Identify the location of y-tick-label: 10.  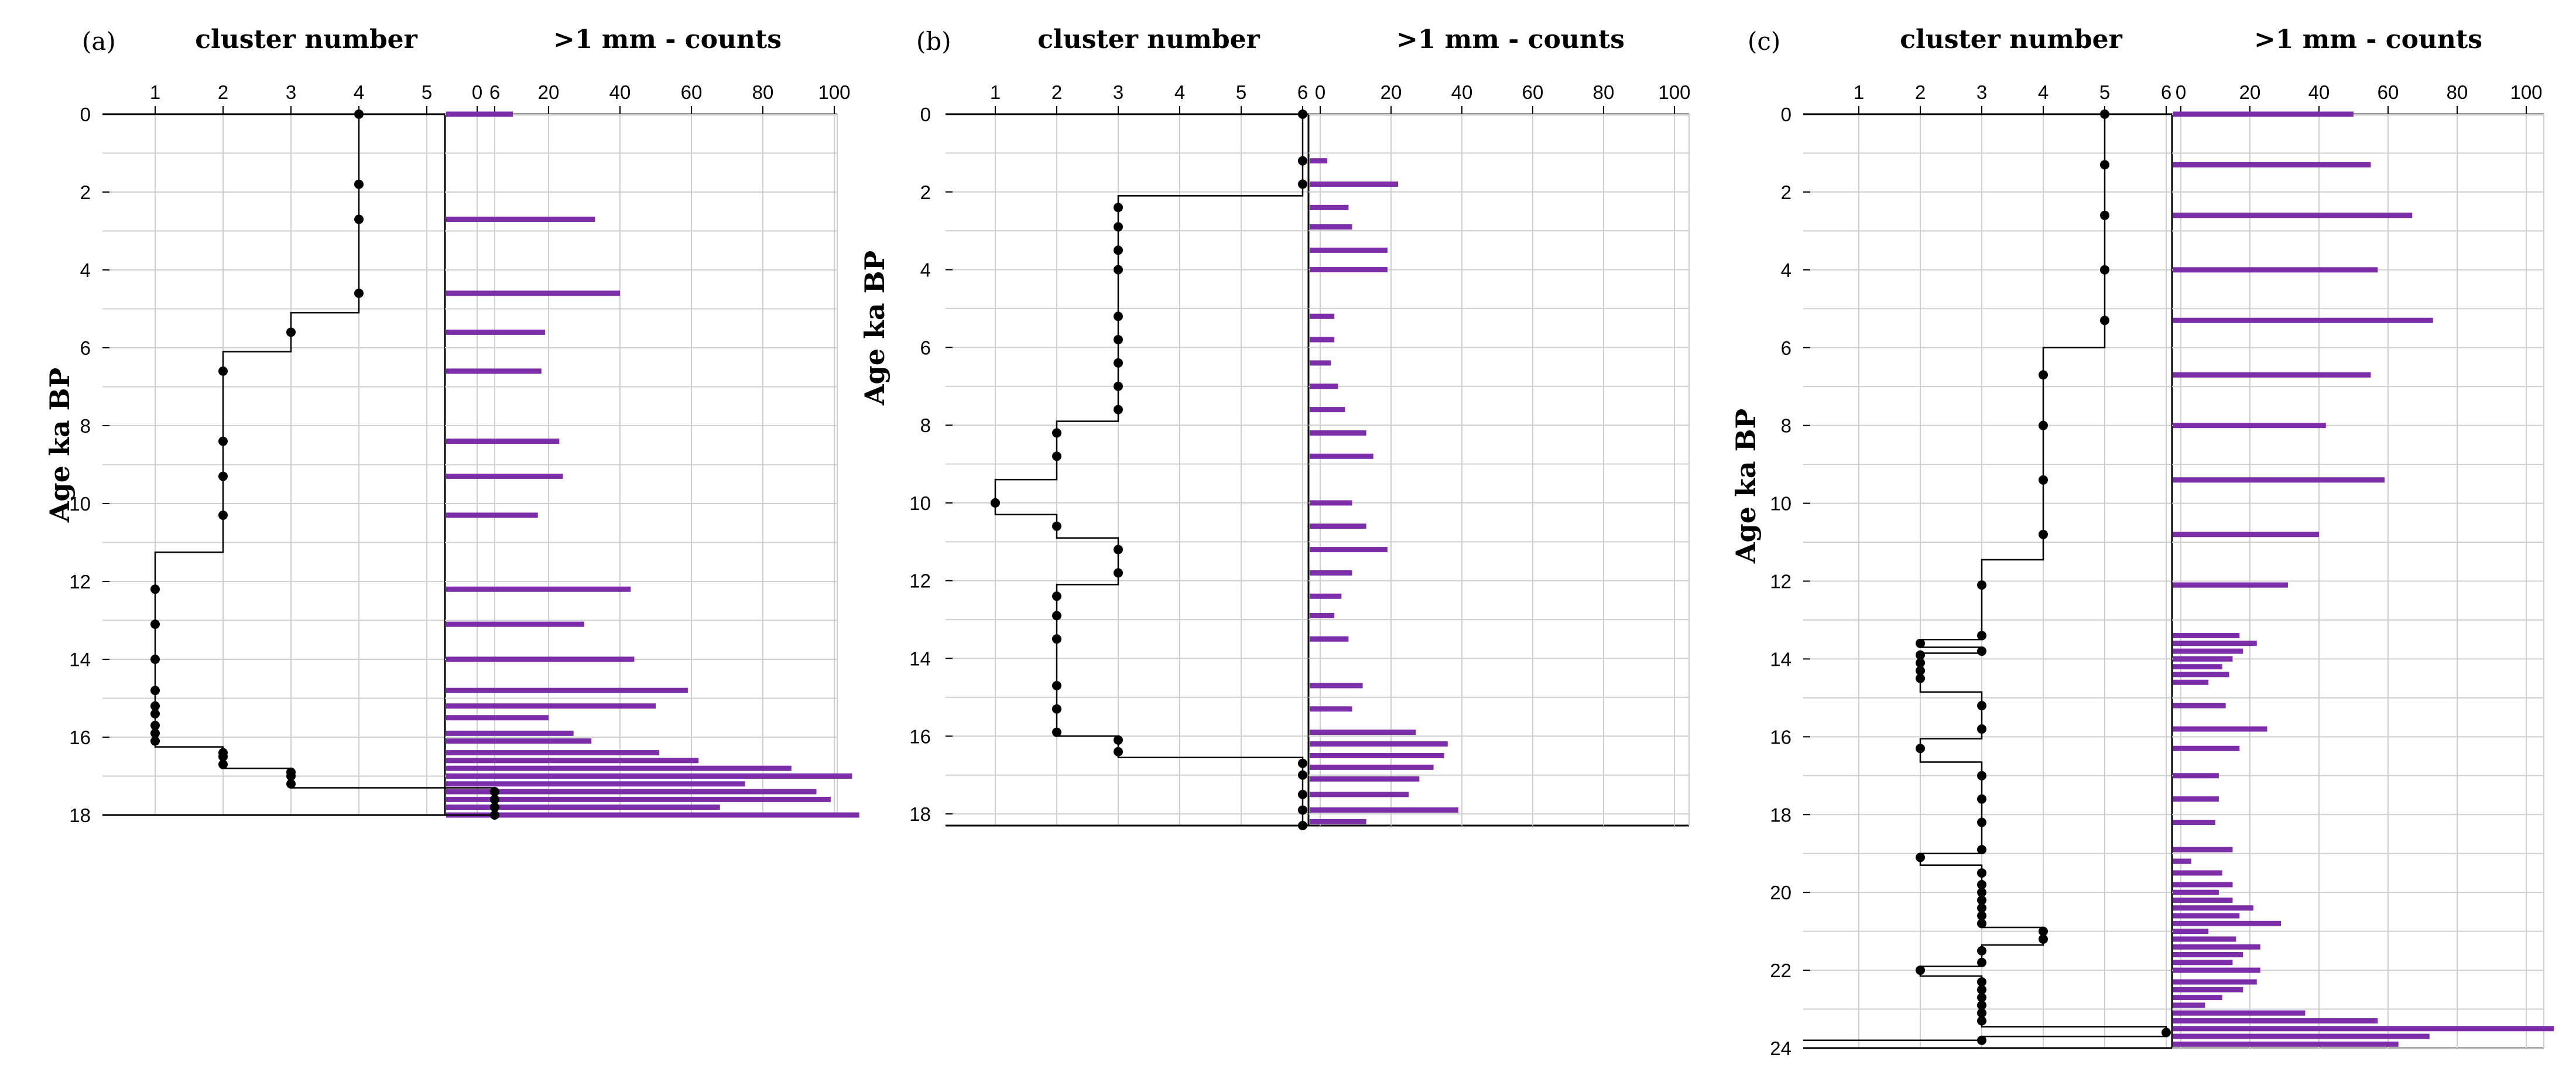
(1780, 504).